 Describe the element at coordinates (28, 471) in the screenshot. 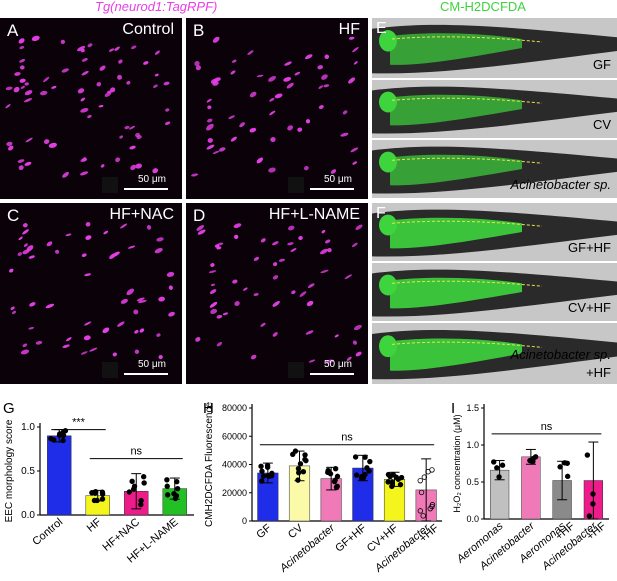

I see `y-tick-label: 0.5` at that location.